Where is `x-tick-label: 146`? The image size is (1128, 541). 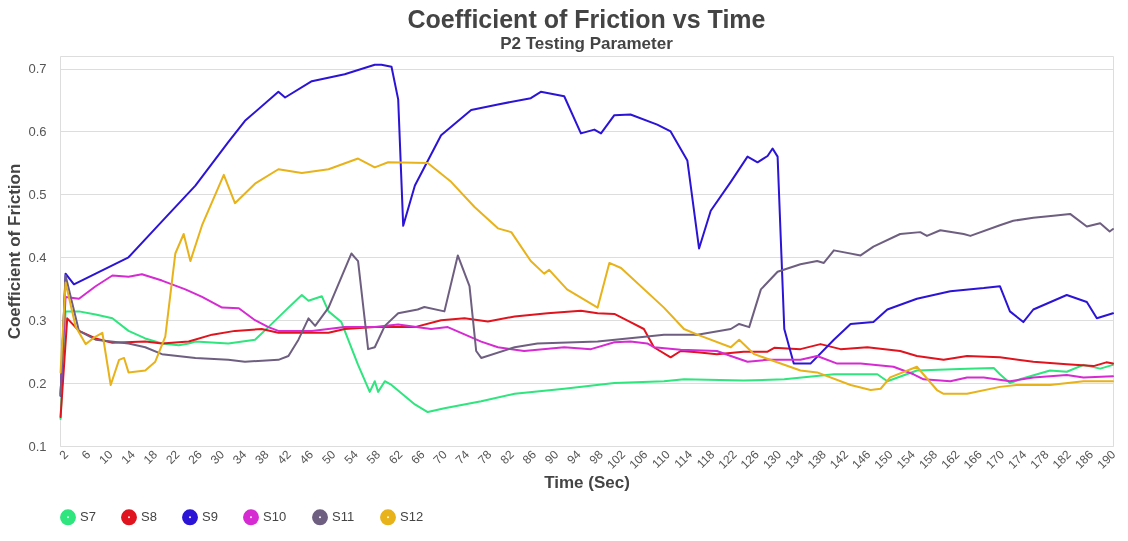
x-tick-label: 146 is located at coordinates (861, 459).